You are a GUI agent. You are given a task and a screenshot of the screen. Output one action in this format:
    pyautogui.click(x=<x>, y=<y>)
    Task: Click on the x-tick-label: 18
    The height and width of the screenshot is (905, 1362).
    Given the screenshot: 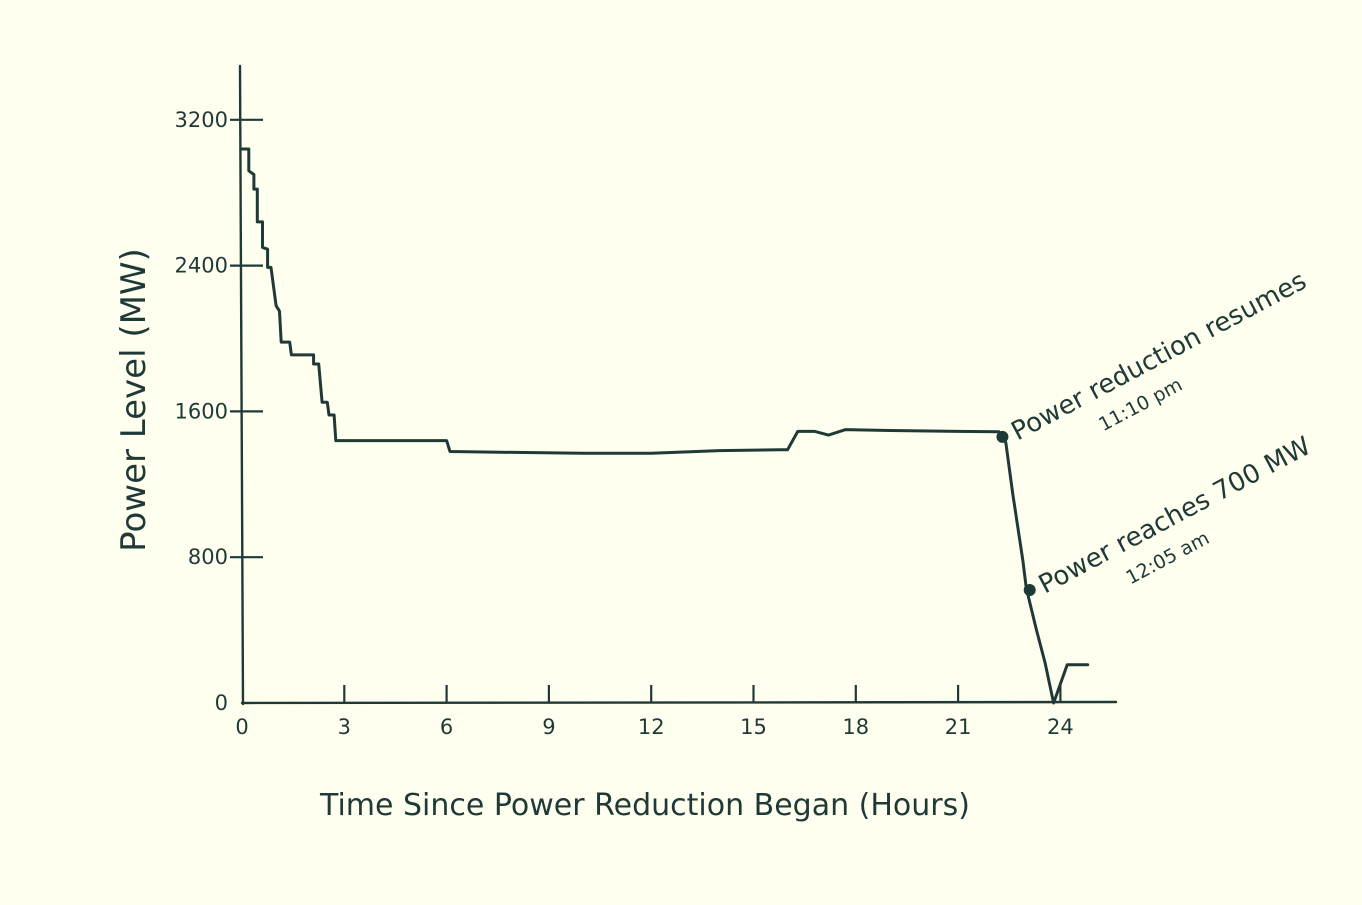 What is the action you would take?
    pyautogui.click(x=855, y=727)
    